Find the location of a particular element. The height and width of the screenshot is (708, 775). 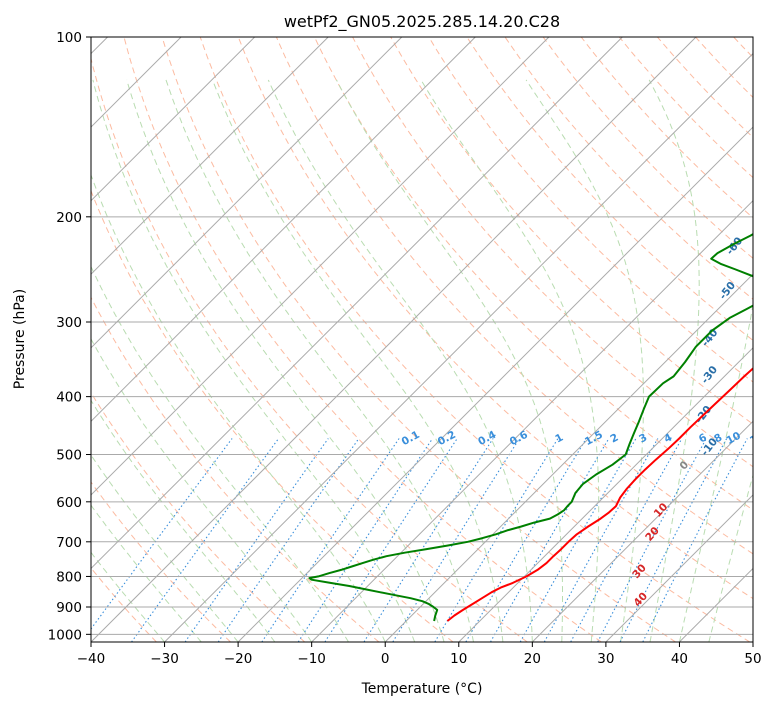

mixing-ratio-label: 0.2 is located at coordinates (447, 438).